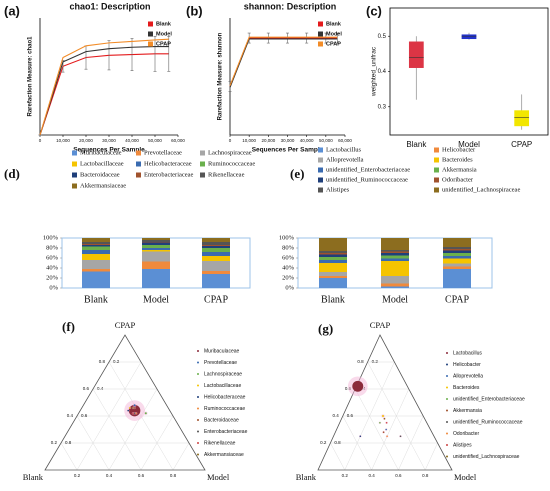 The height and width of the screenshot is (491, 550). I want to click on tick-label: 0.2, so click(345, 475).